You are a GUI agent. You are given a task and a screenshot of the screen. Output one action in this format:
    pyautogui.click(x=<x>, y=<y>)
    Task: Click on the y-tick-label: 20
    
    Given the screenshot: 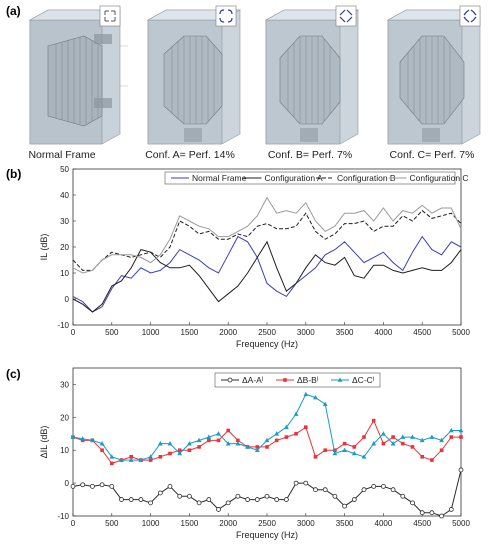 What is the action you would take?
    pyautogui.click(x=64, y=417)
    